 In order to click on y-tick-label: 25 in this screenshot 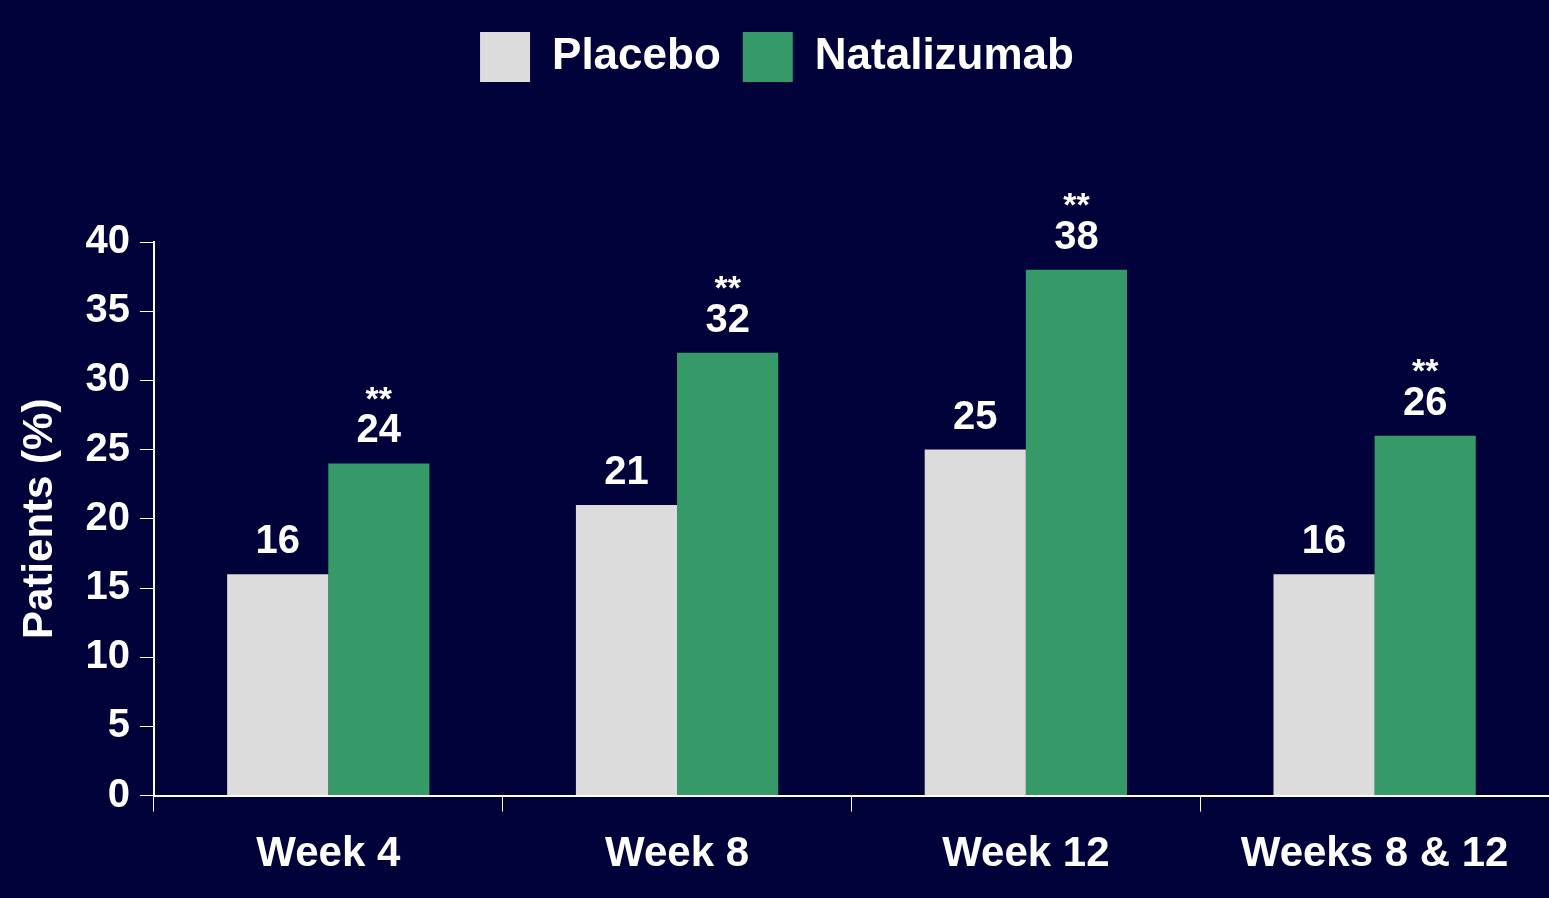, I will do `click(107, 446)`.